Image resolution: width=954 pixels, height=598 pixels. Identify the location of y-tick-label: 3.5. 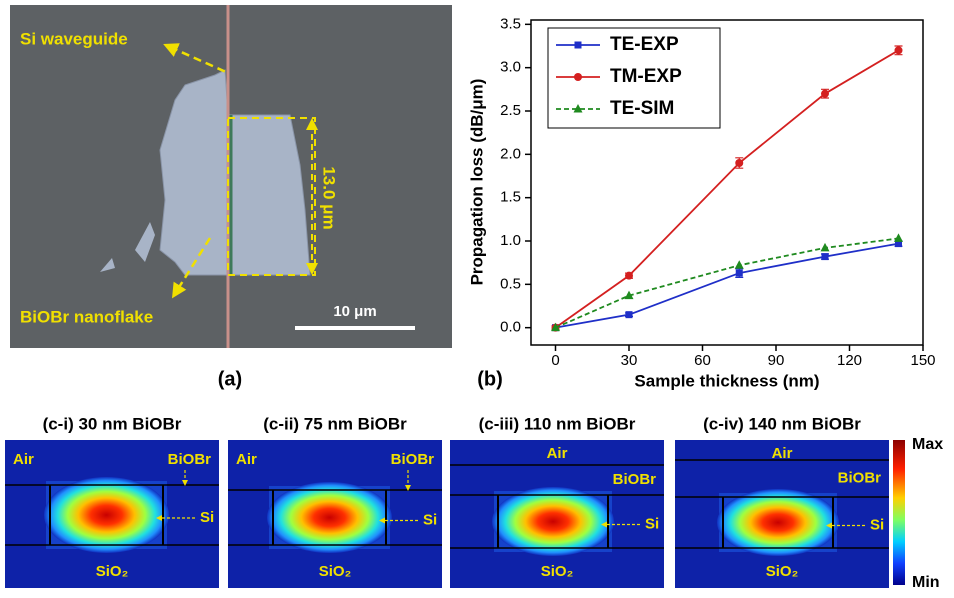
(510, 23).